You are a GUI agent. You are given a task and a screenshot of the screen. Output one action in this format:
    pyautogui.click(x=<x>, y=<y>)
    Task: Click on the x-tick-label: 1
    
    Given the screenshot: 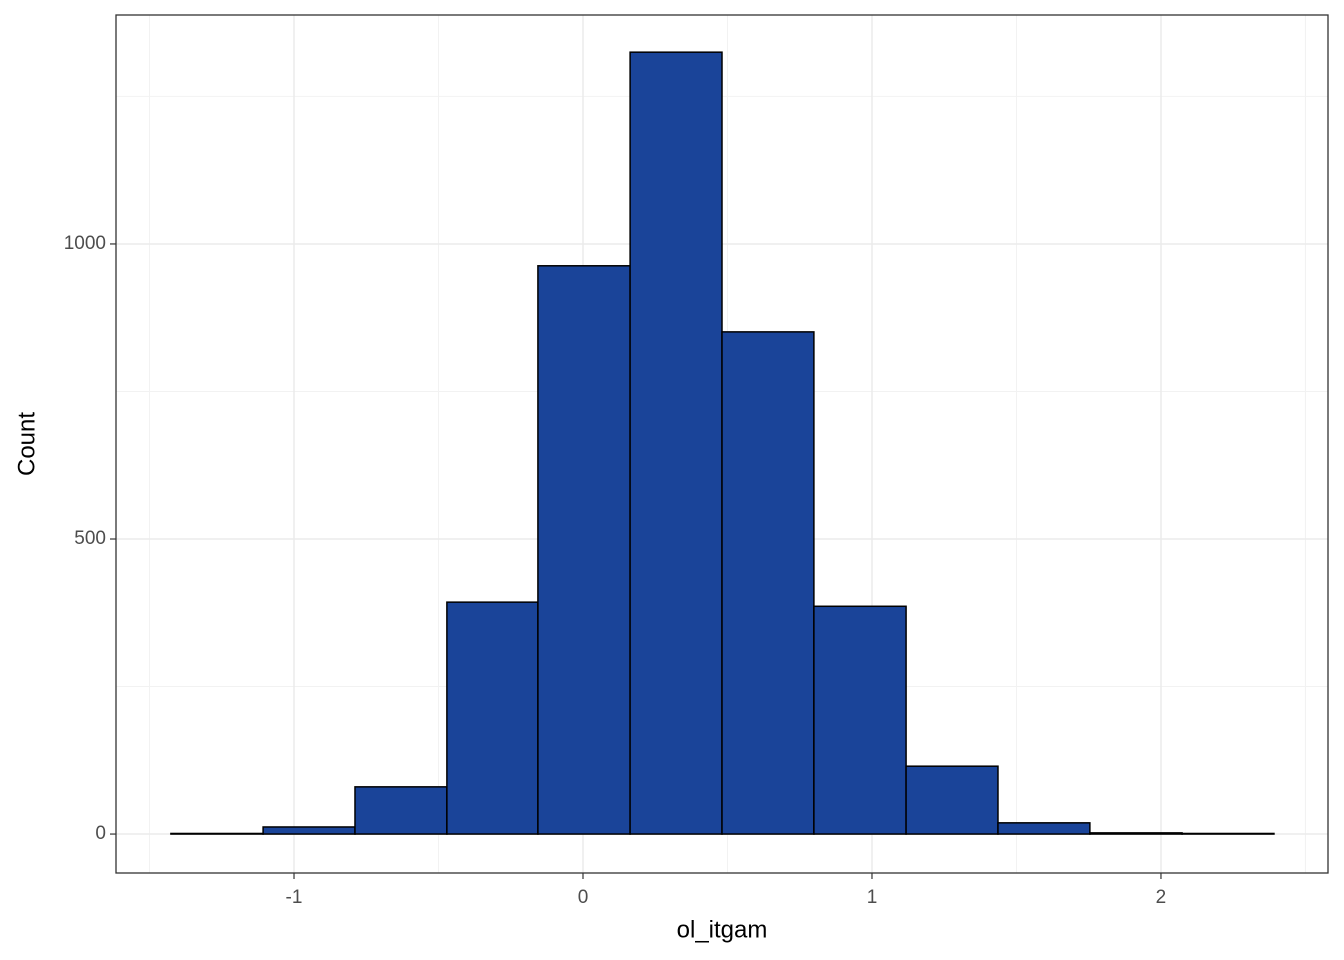 What is the action you would take?
    pyautogui.click(x=872, y=897)
    